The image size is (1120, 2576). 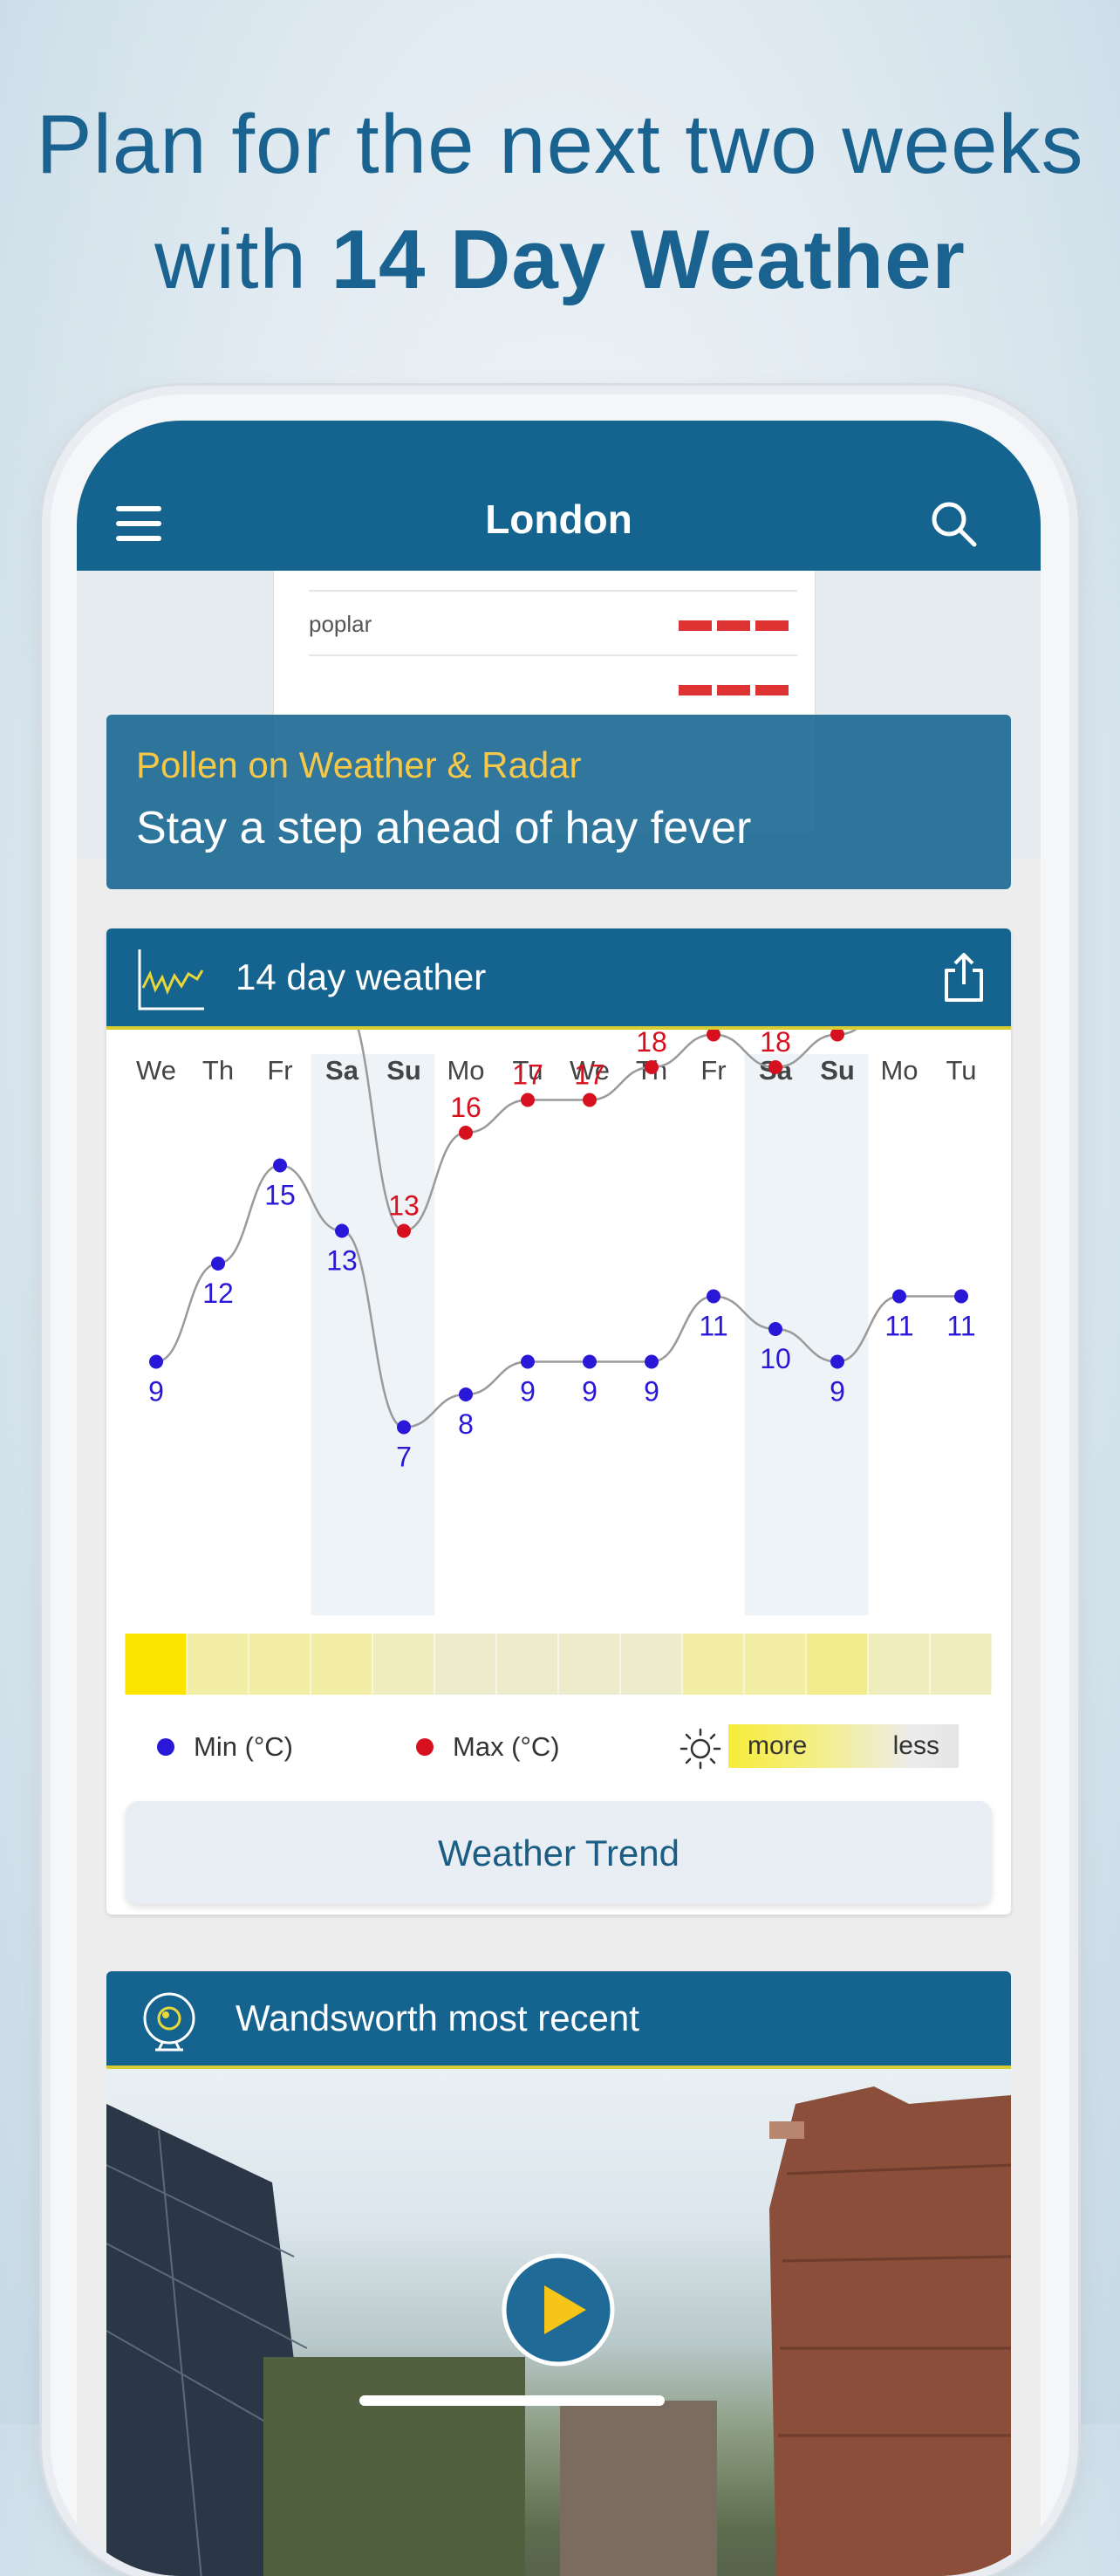 What do you see at coordinates (512, 2401) in the screenshot?
I see `home-indicator` at bounding box center [512, 2401].